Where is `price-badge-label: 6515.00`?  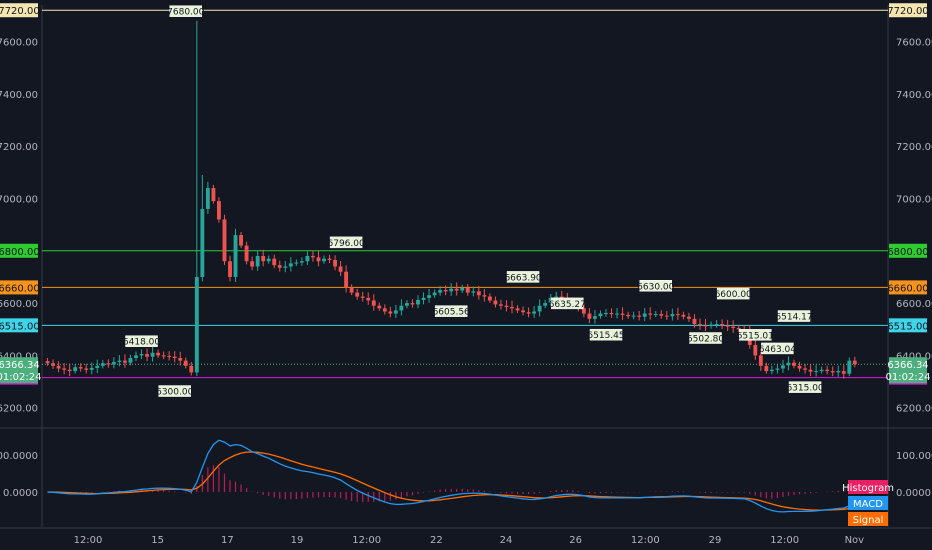
price-badge-label: 6515.00 is located at coordinates (20, 326).